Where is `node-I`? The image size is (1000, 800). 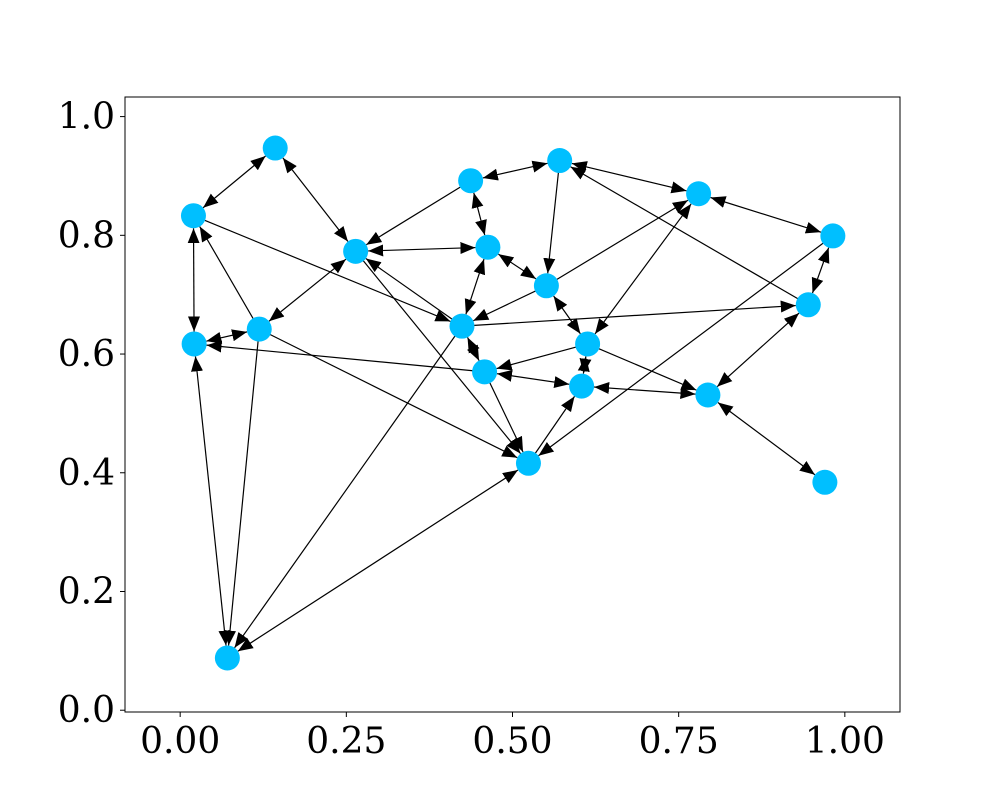 node-I is located at coordinates (546, 286).